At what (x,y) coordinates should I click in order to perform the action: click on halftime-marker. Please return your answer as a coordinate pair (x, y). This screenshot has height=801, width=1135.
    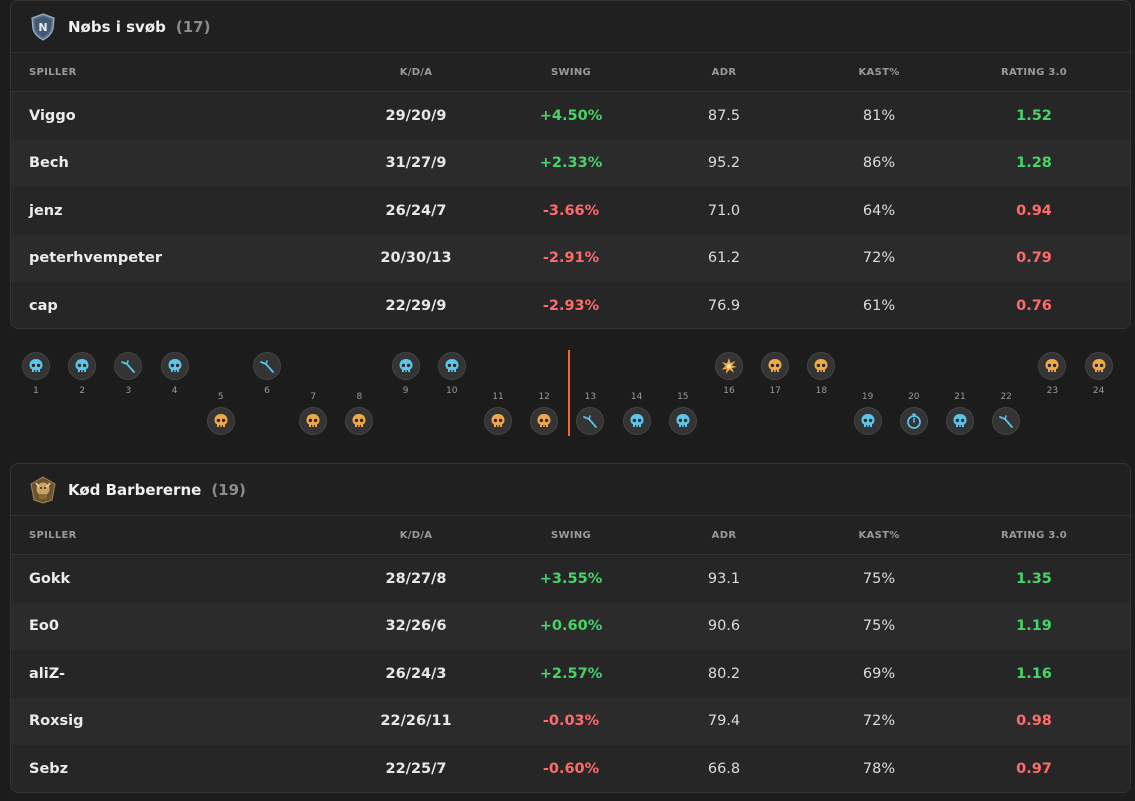
    Looking at the image, I should click on (569, 393).